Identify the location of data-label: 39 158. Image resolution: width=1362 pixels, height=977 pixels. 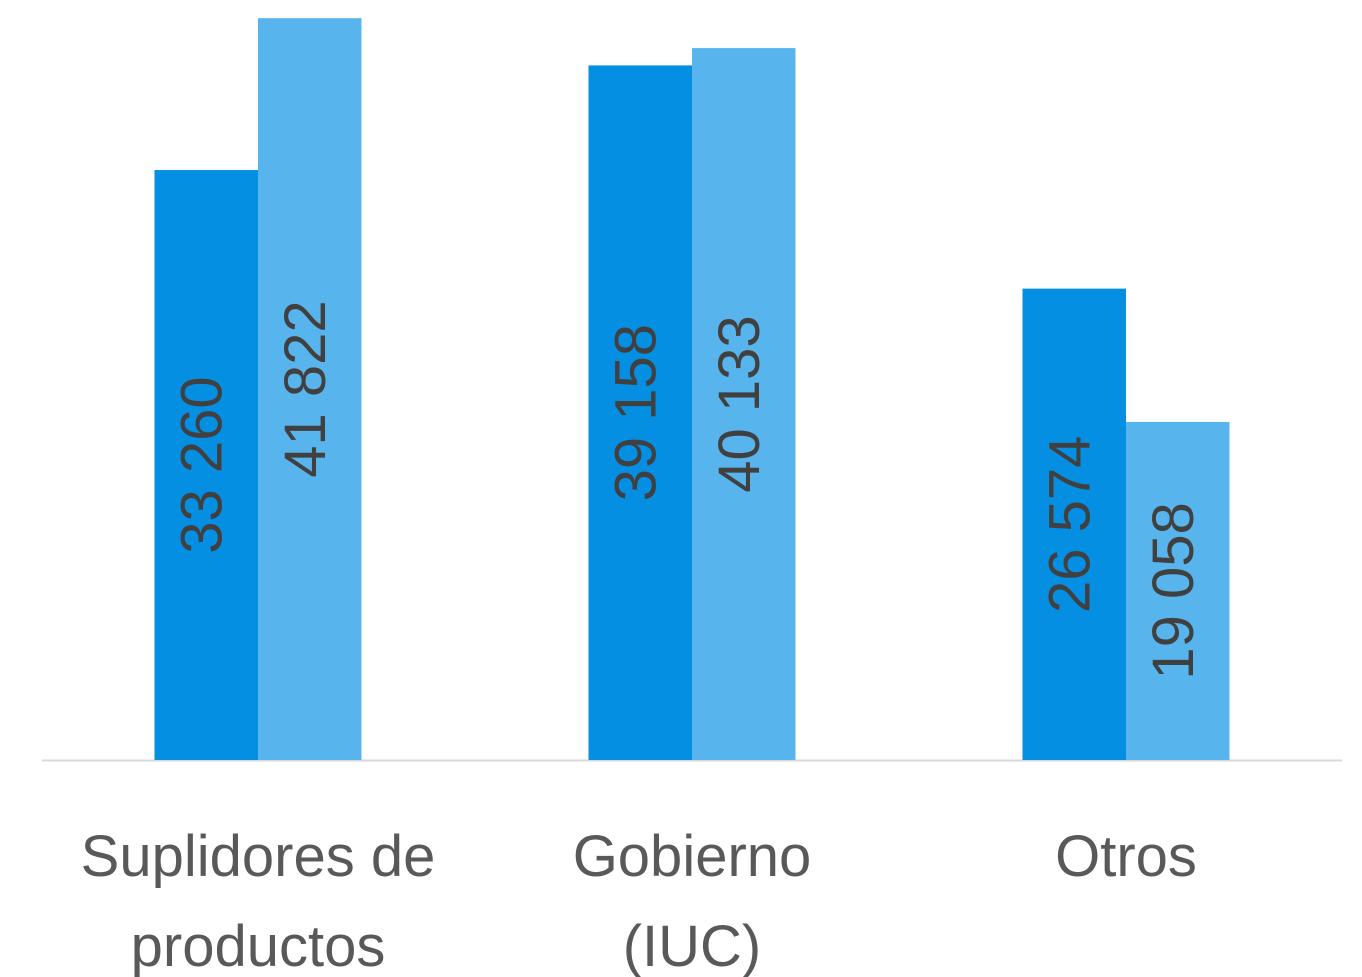
(636, 412).